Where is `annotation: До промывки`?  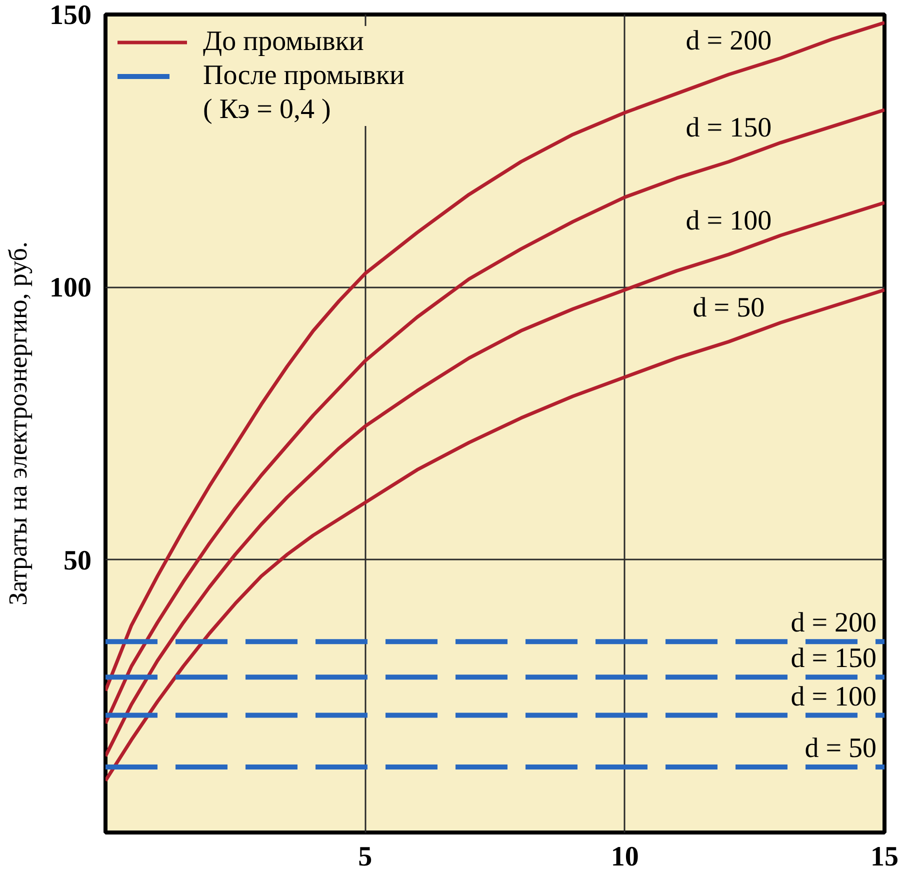
annotation: До промывки is located at coordinates (283, 42).